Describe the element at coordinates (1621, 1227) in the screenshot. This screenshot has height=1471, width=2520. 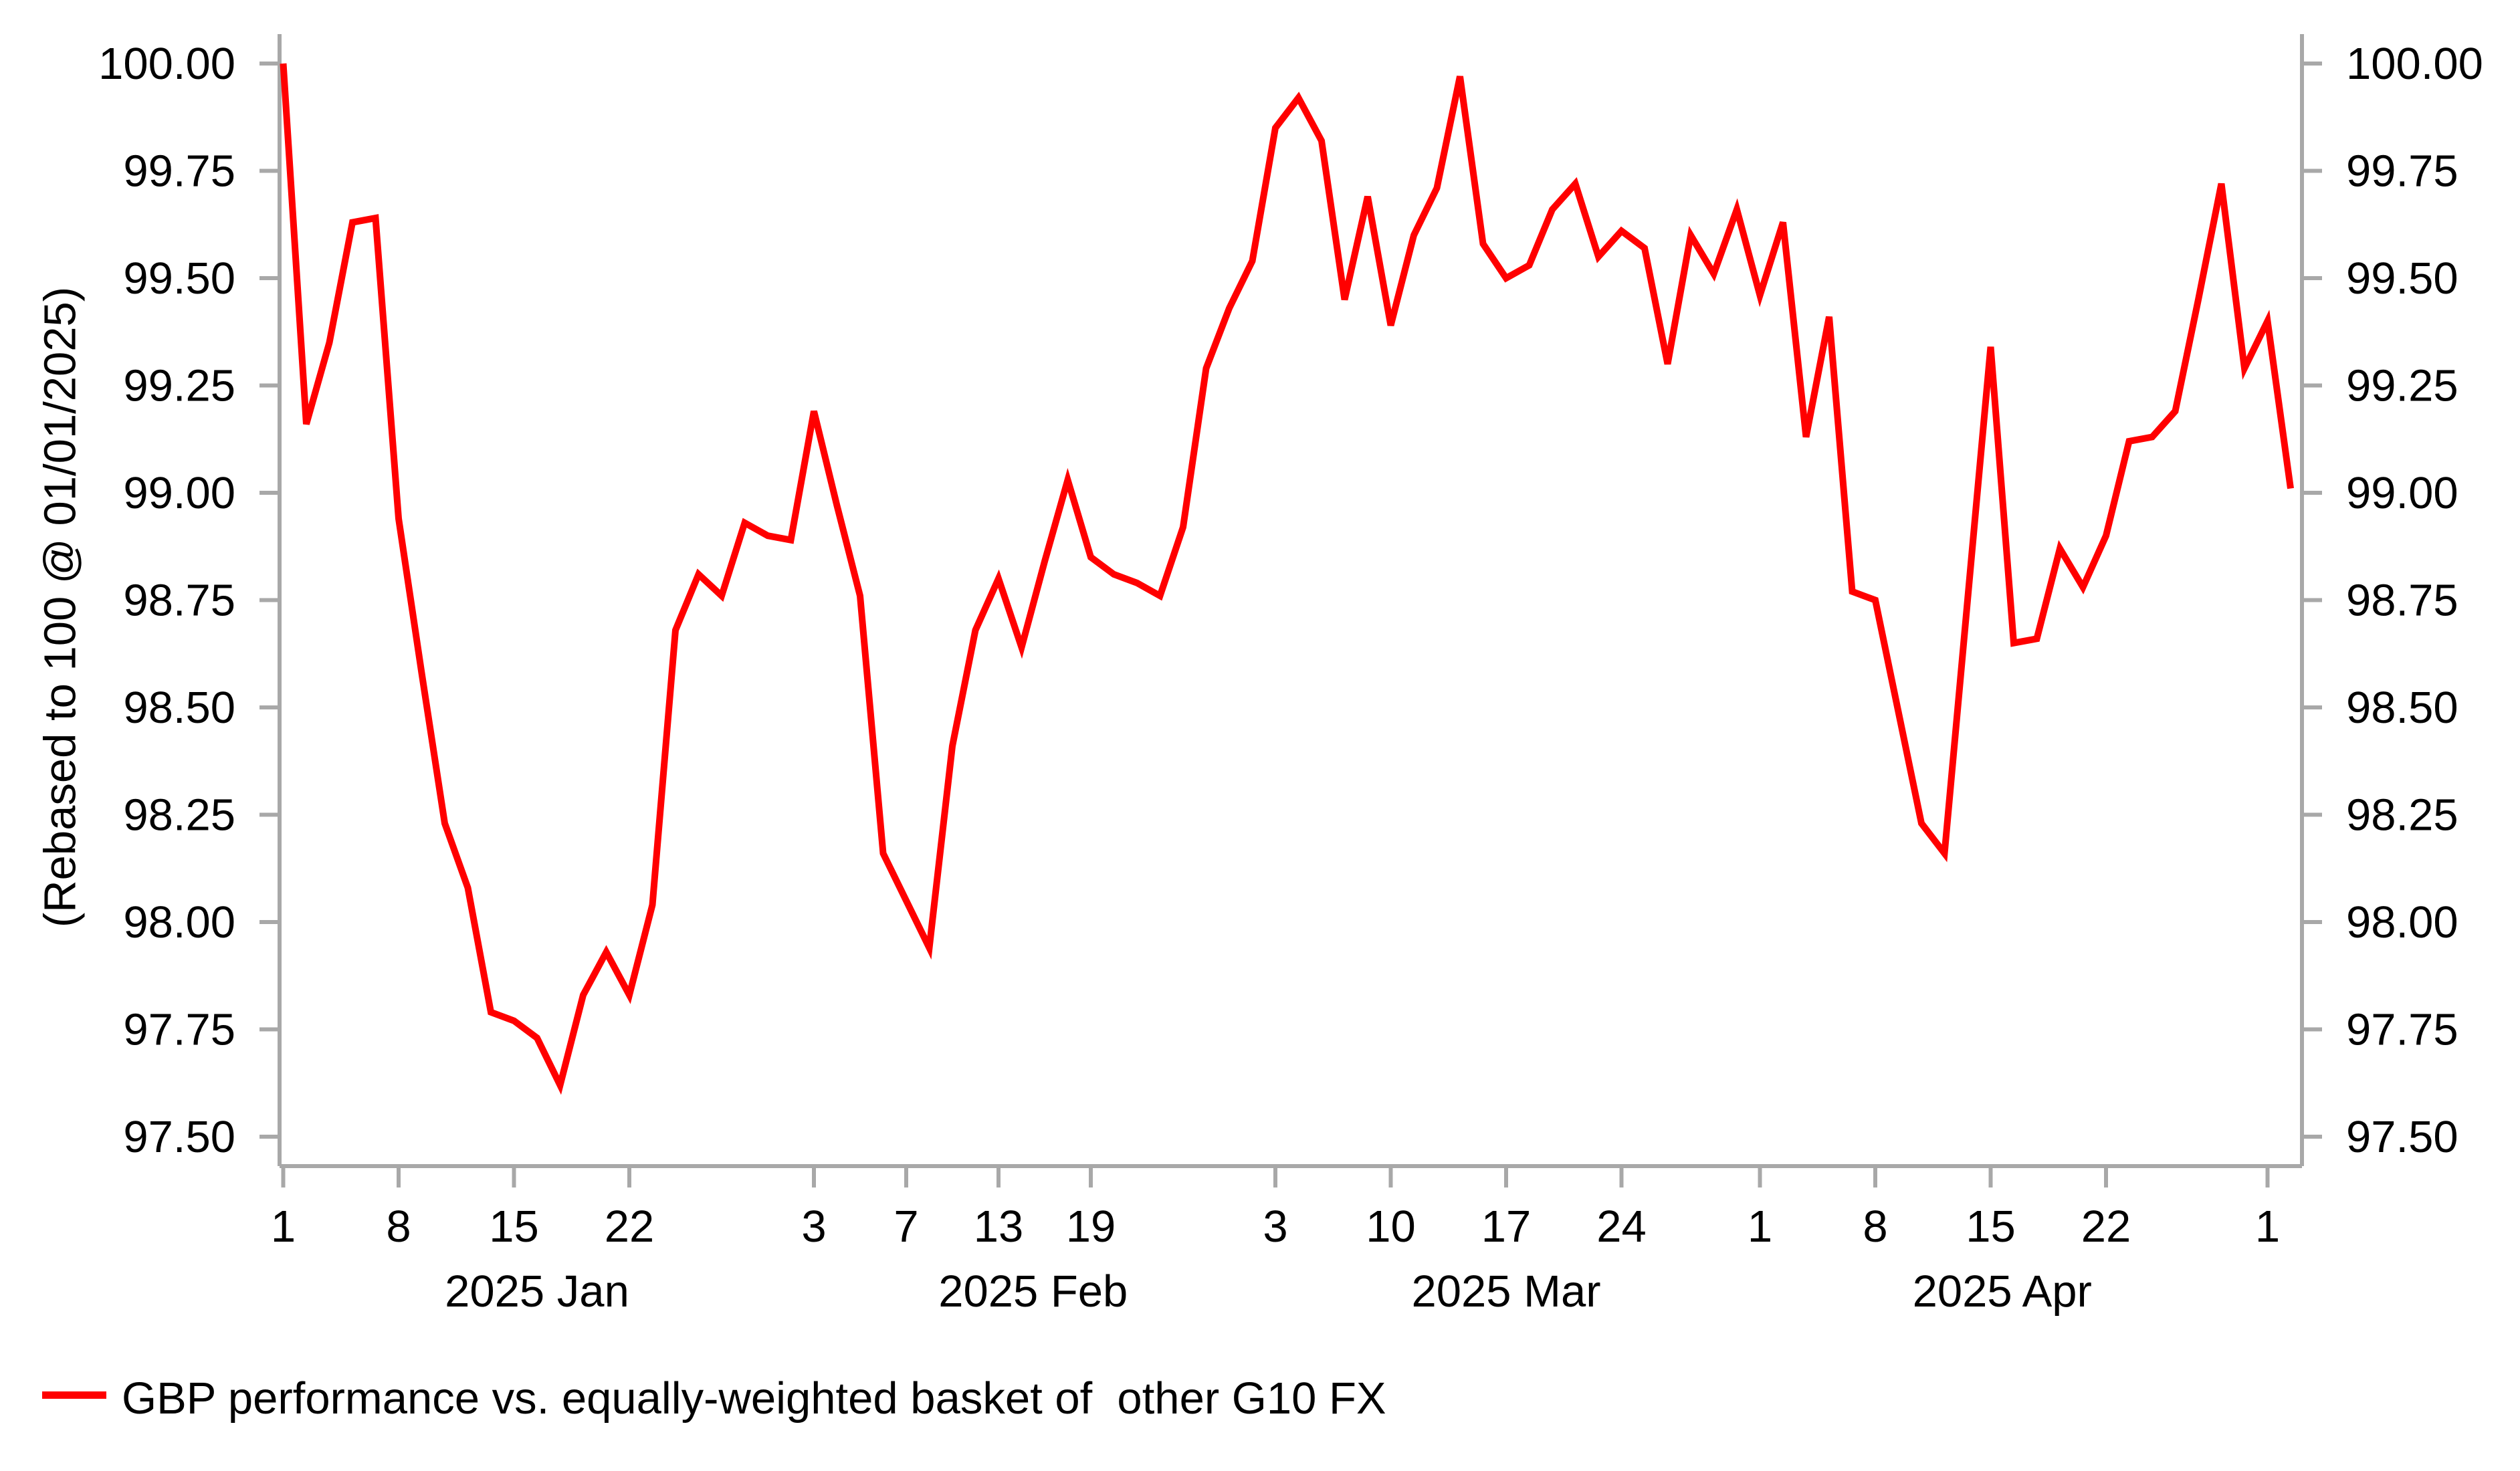
I see `x-tick-label: 24` at that location.